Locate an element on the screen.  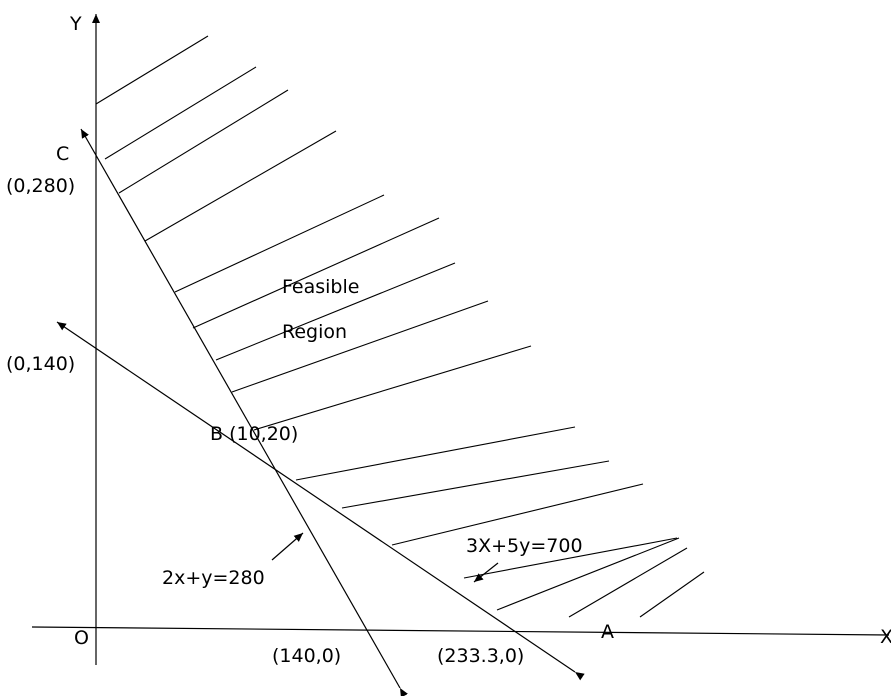
feasible-region-label-2: Region is located at coordinates (314, 332).